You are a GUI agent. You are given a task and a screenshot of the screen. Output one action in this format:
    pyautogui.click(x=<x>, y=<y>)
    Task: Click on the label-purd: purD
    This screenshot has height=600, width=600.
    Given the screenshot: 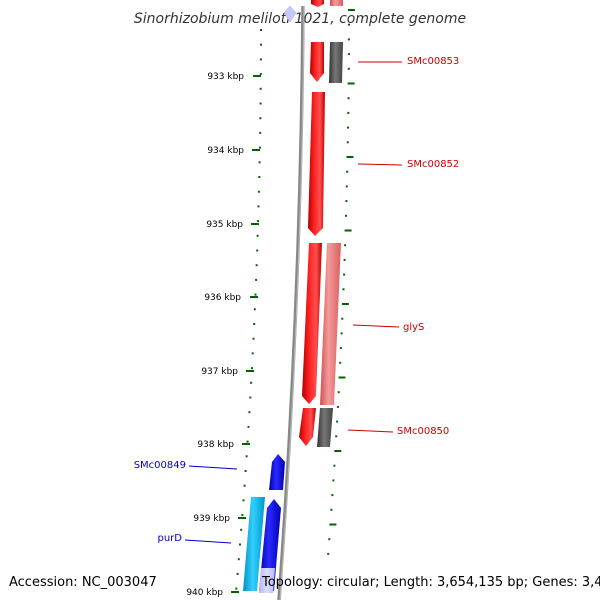 What is the action you would take?
    pyautogui.click(x=170, y=538)
    